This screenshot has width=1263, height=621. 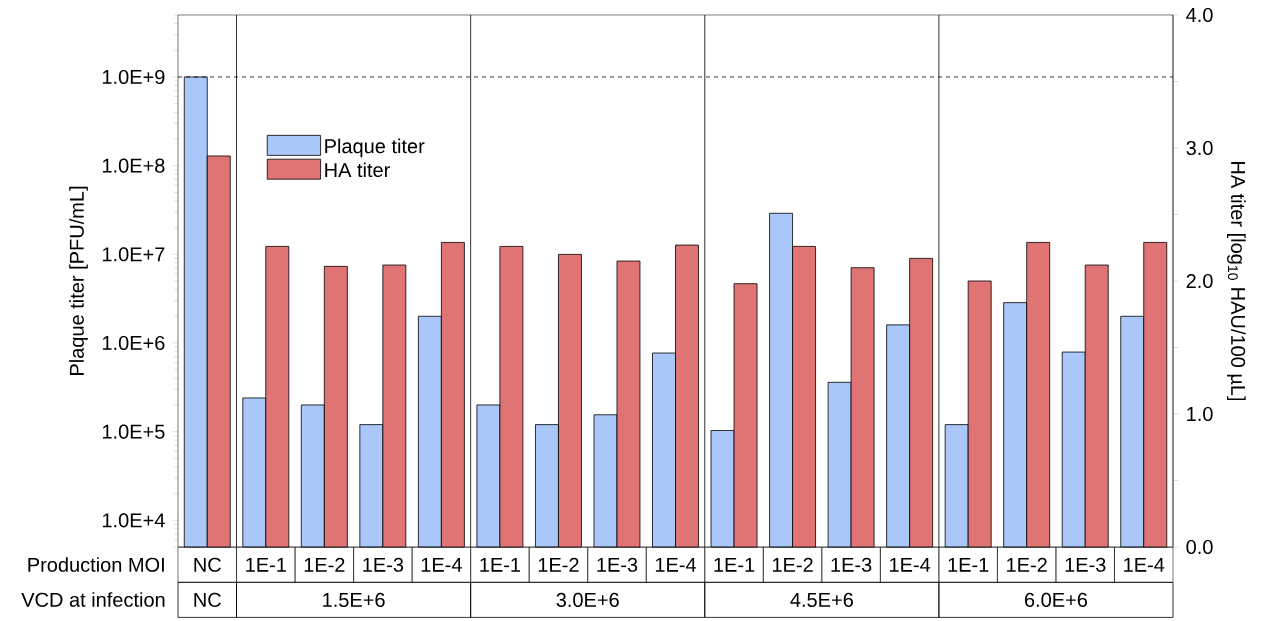 I want to click on legend-label: HA titer, so click(x=357, y=170).